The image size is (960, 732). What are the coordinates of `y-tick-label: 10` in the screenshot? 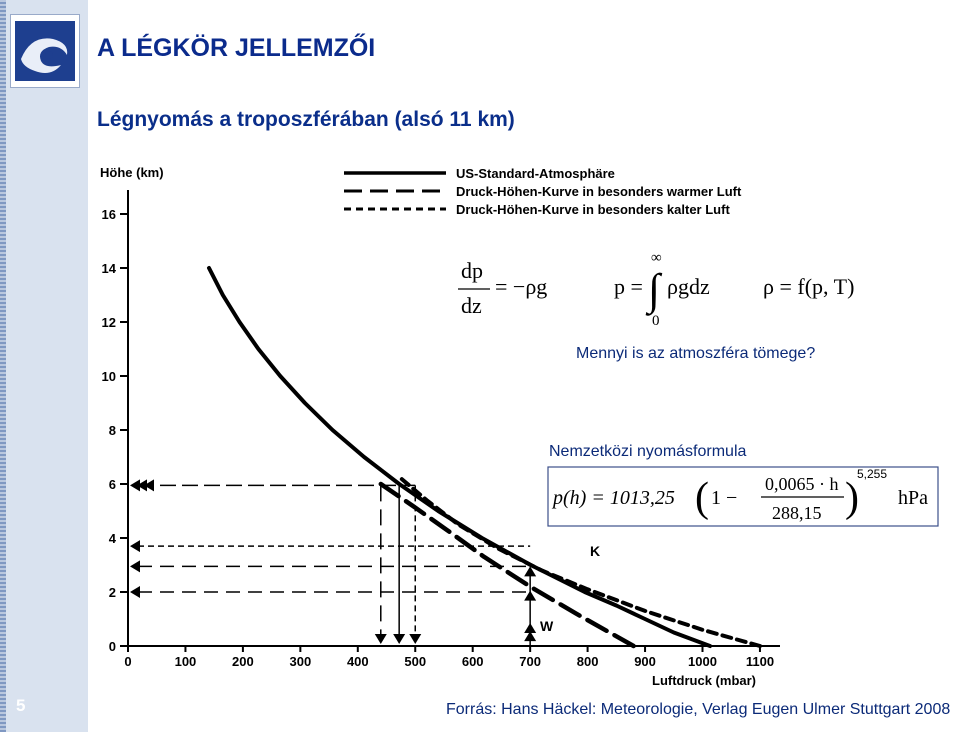 It's located at (109, 376).